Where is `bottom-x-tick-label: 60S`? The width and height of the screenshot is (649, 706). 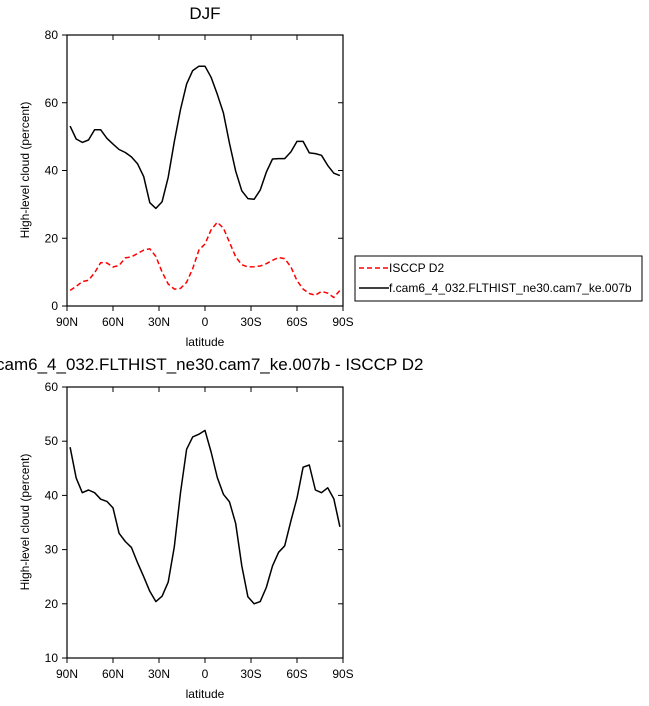
bottom-x-tick-label: 60S is located at coordinates (296, 674).